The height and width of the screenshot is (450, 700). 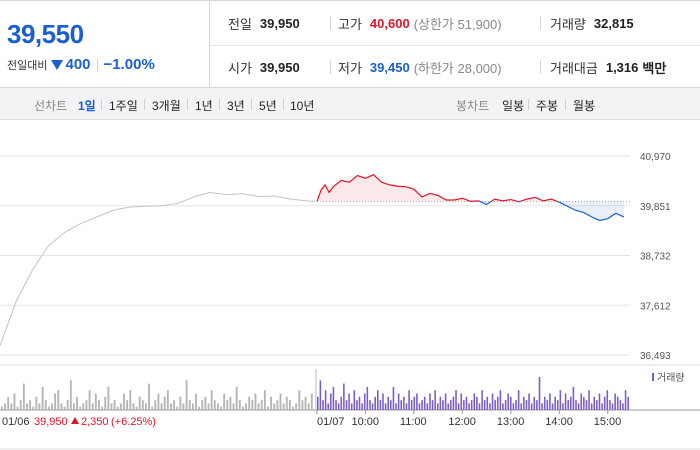 What do you see at coordinates (133, 422) in the screenshot?
I see `prev-day-change-pct: (+6.25%)` at bounding box center [133, 422].